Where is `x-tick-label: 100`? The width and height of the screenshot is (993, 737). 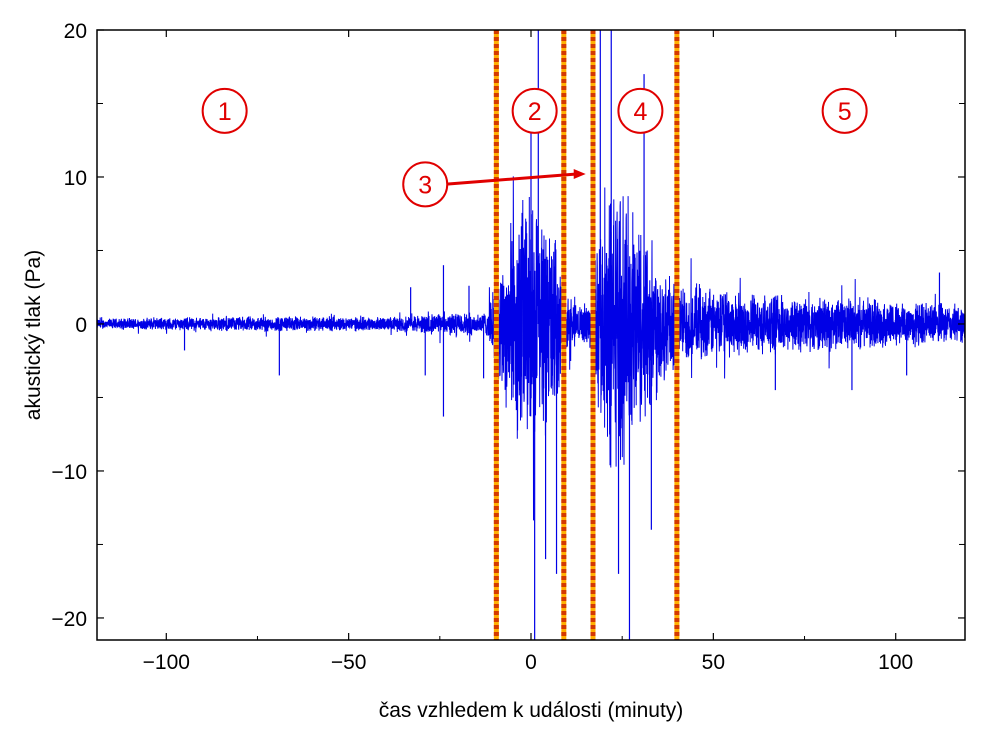 x-tick-label: 100 is located at coordinates (895, 662).